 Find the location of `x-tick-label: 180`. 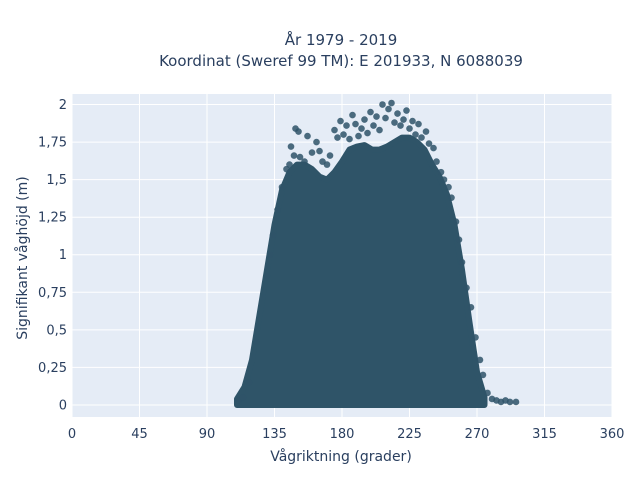

x-tick-label: 180 is located at coordinates (342, 434).